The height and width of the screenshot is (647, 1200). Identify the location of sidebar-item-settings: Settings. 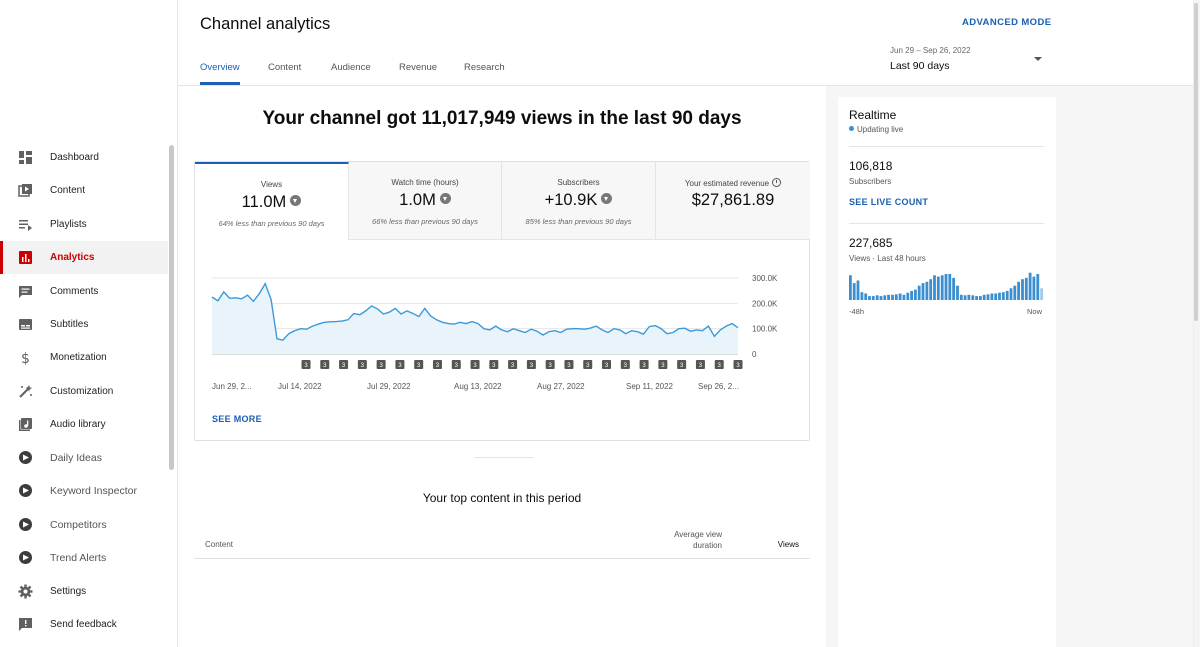
(84, 591).